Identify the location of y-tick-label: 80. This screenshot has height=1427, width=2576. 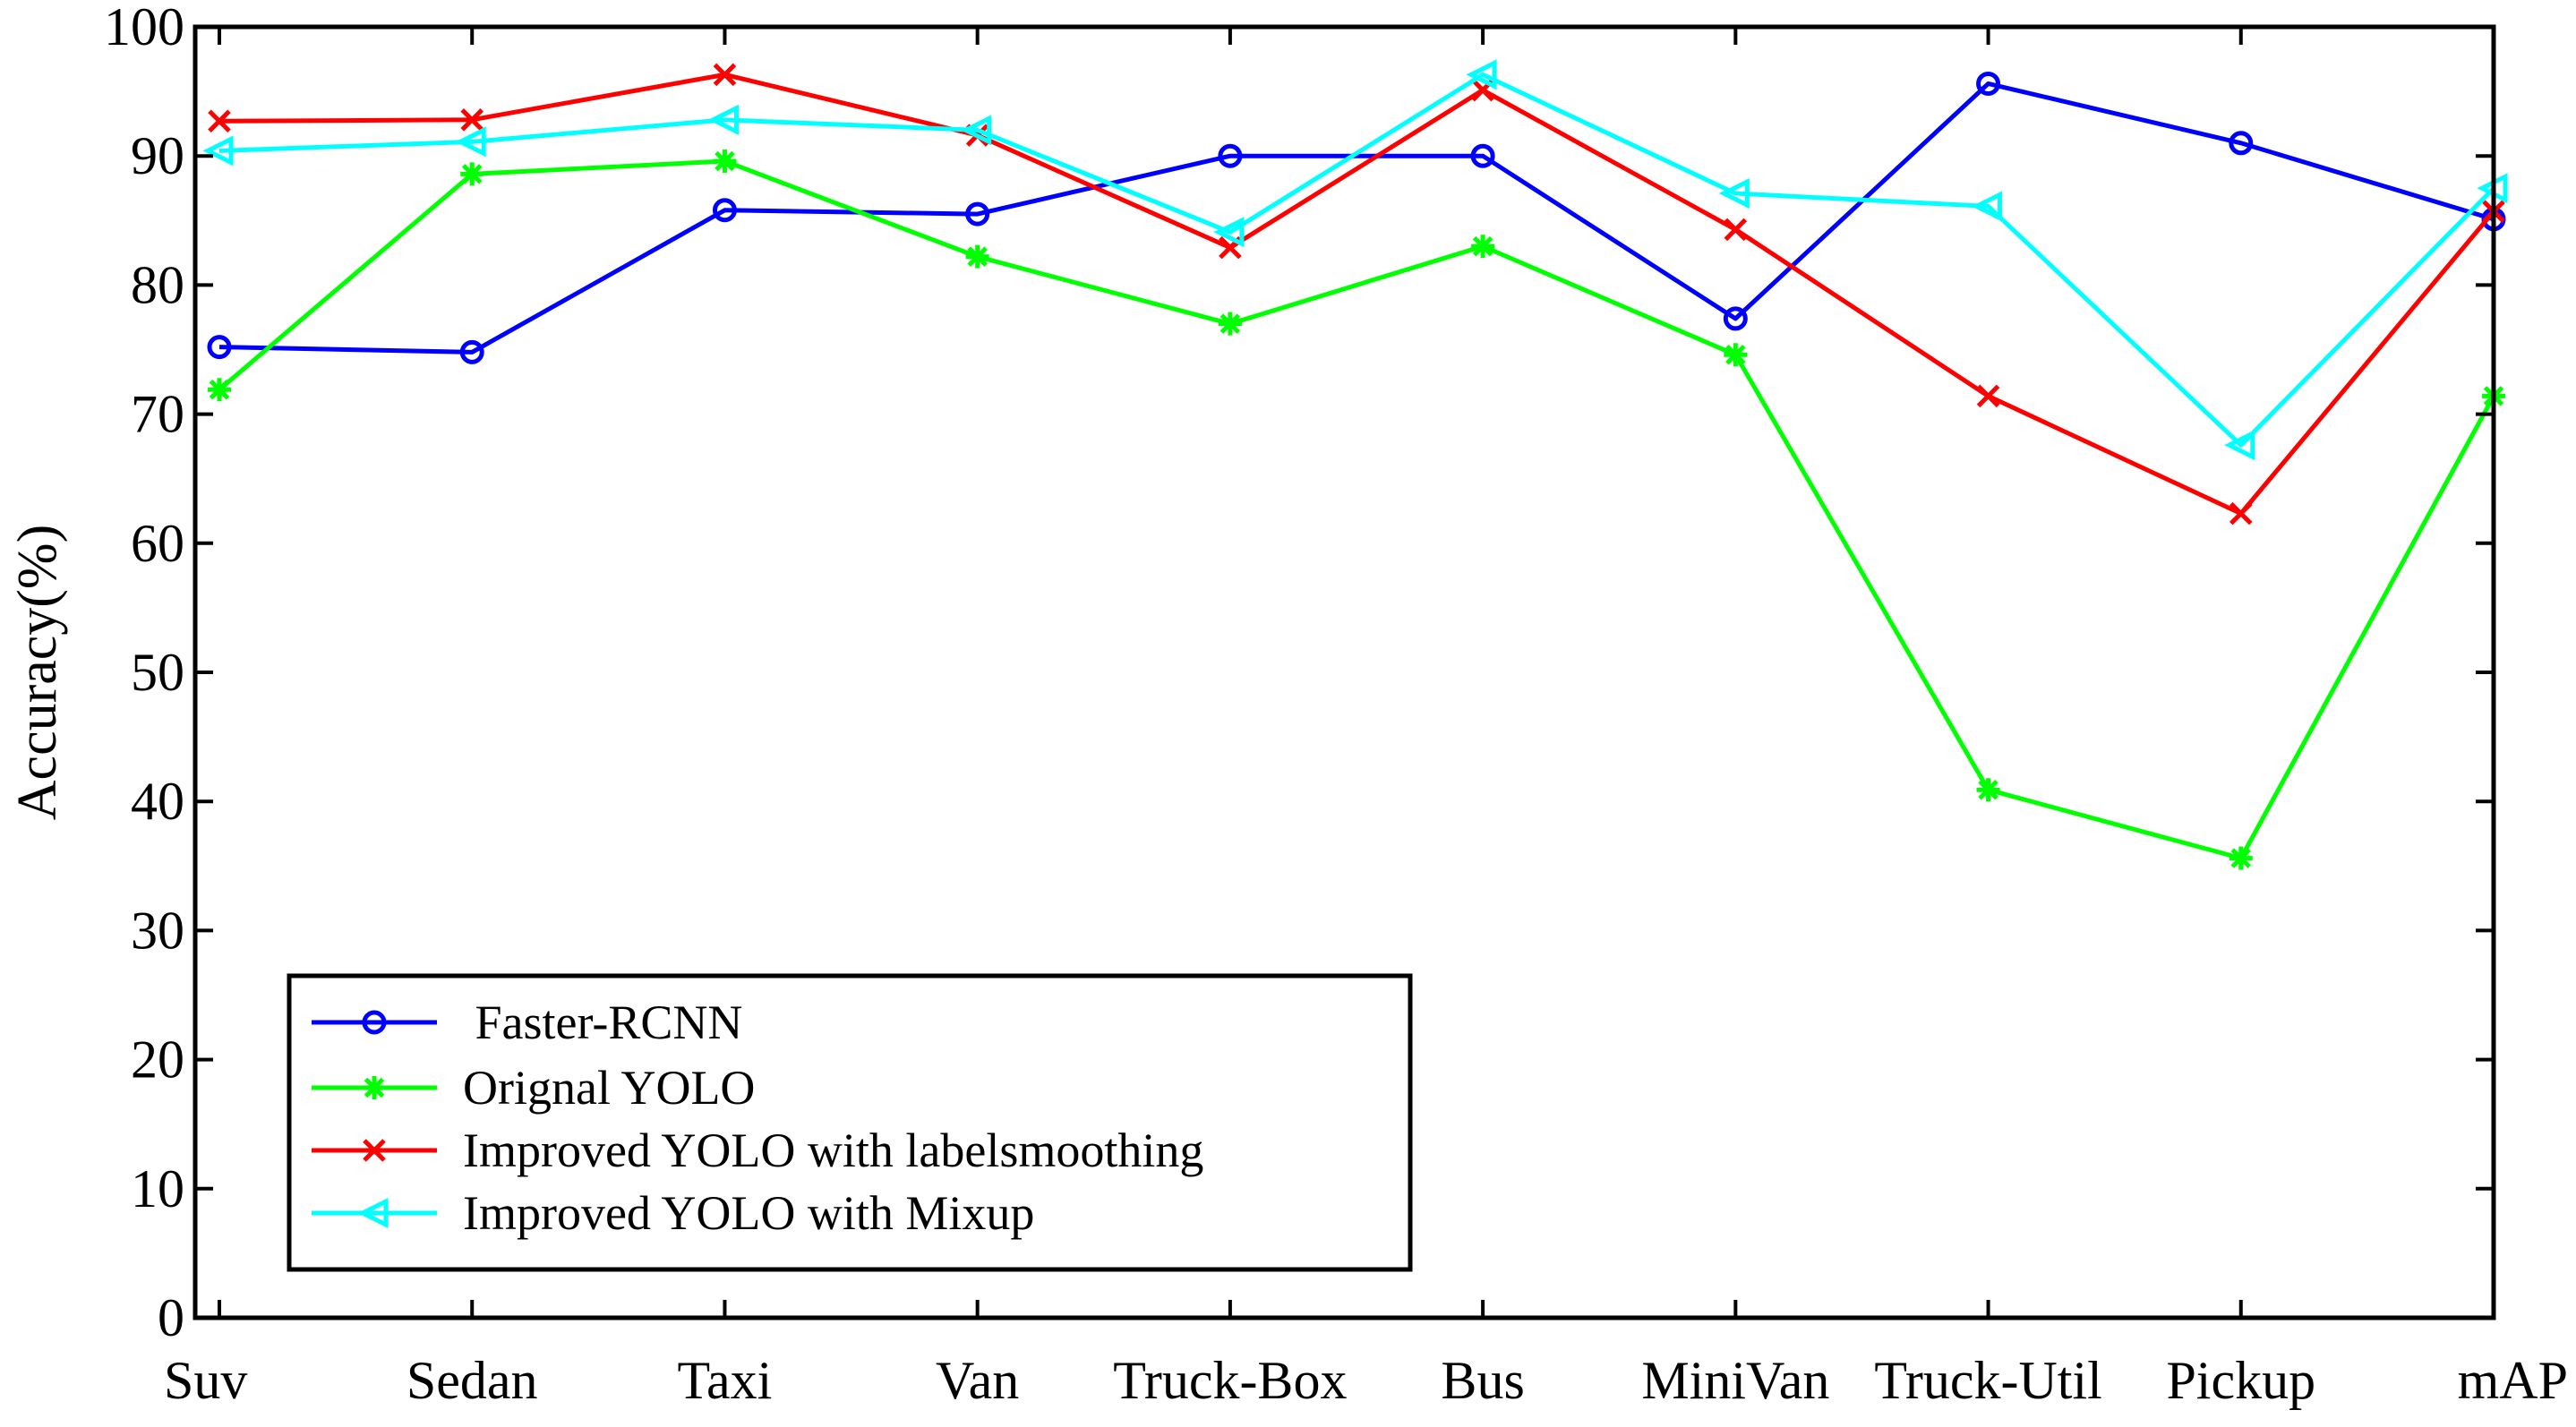
(157, 284).